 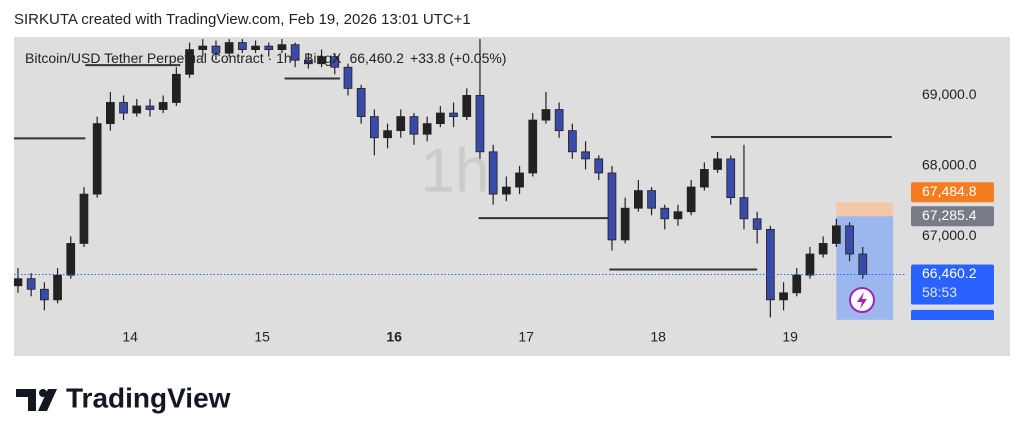 I want to click on x-tick-label: 16, so click(x=394, y=337).